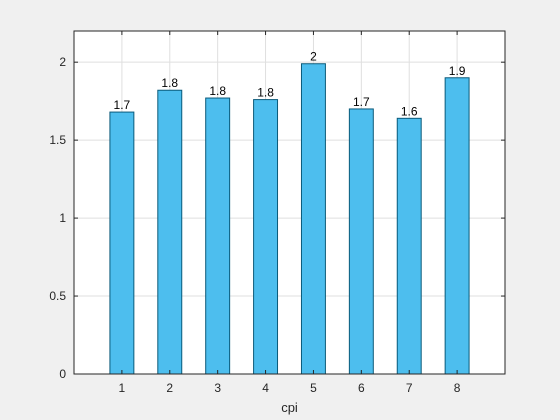  What do you see at coordinates (290, 84) in the screenshot?
I see `data-labels: 1.7 1.8 1.8 1.8 2 1.7 1.6 1.9` at bounding box center [290, 84].